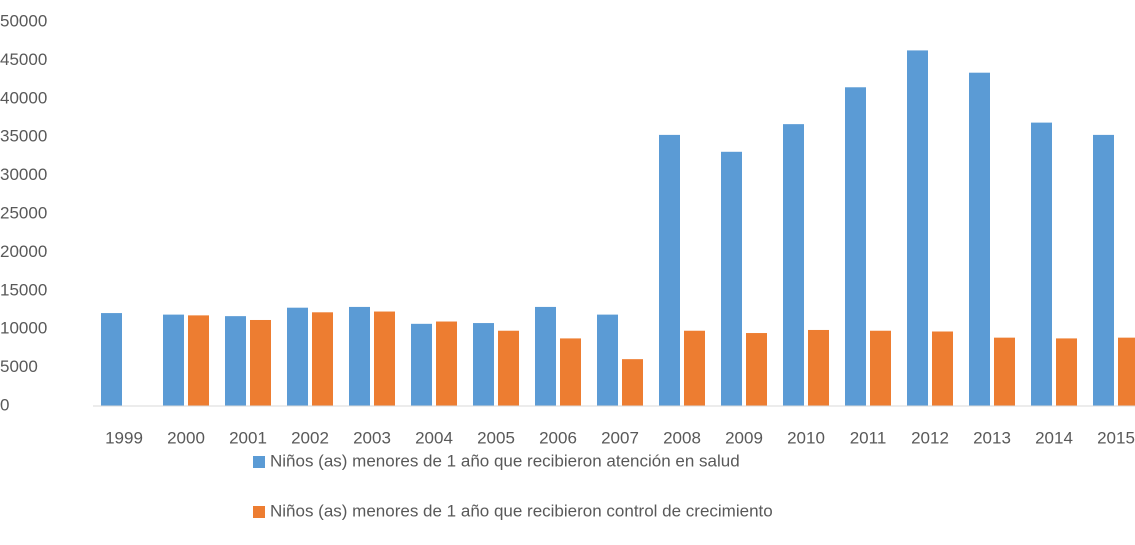 The image size is (1135, 545). Describe the element at coordinates (186, 437) in the screenshot. I see `x-tick-label: 2000` at that location.